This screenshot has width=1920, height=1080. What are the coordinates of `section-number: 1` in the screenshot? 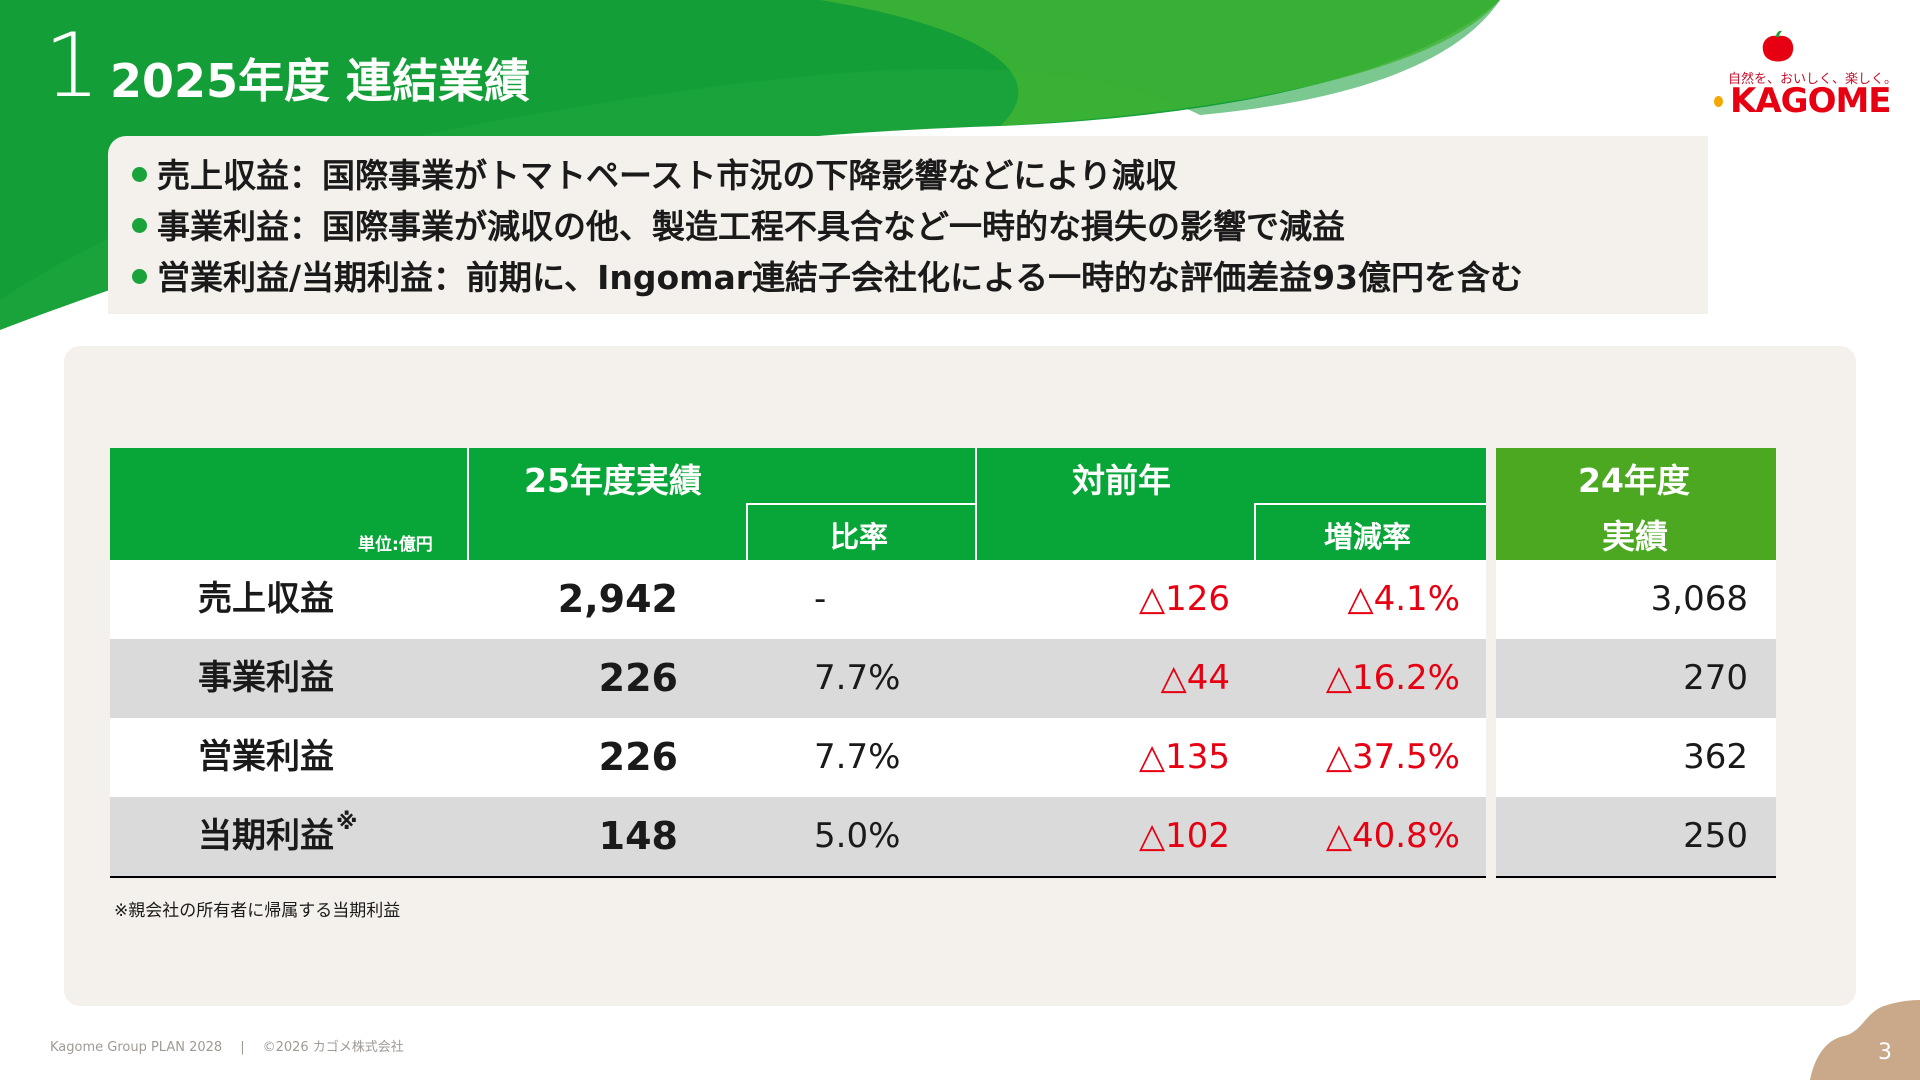 It's located at (72, 65).